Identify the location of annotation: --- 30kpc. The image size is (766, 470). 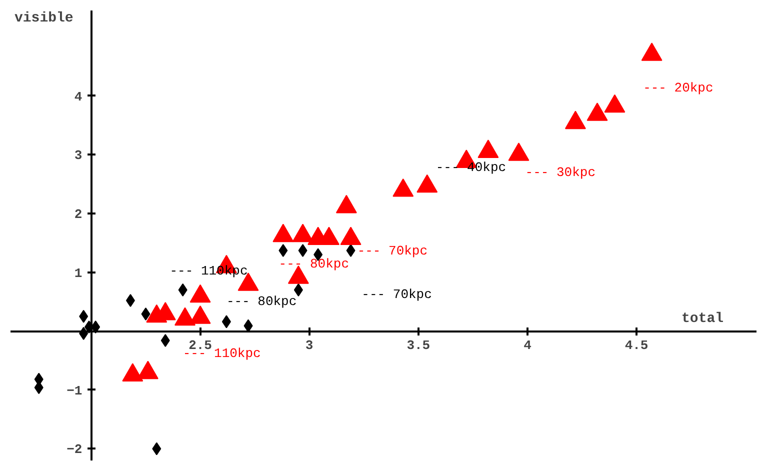
(560, 172).